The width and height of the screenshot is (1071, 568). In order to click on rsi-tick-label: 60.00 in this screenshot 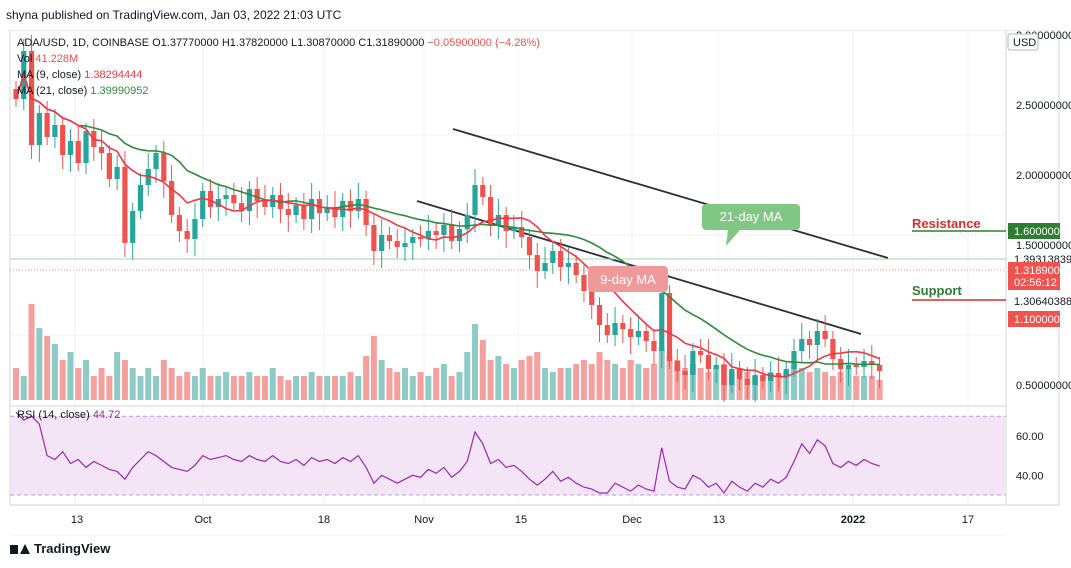, I will do `click(1030, 437)`.